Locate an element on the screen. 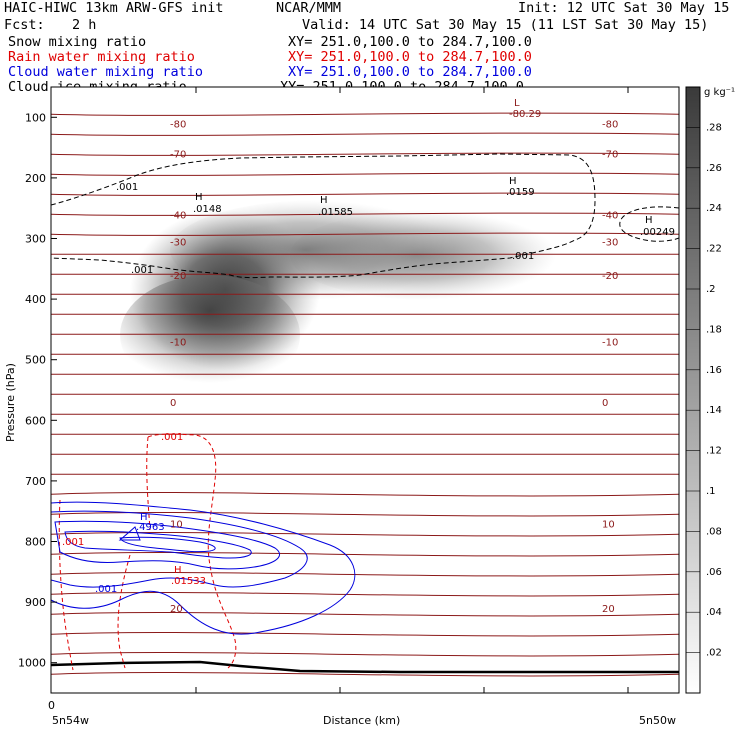 This screenshot has height=740, width=740. isotherm-label-right: 20 is located at coordinates (608, 609).